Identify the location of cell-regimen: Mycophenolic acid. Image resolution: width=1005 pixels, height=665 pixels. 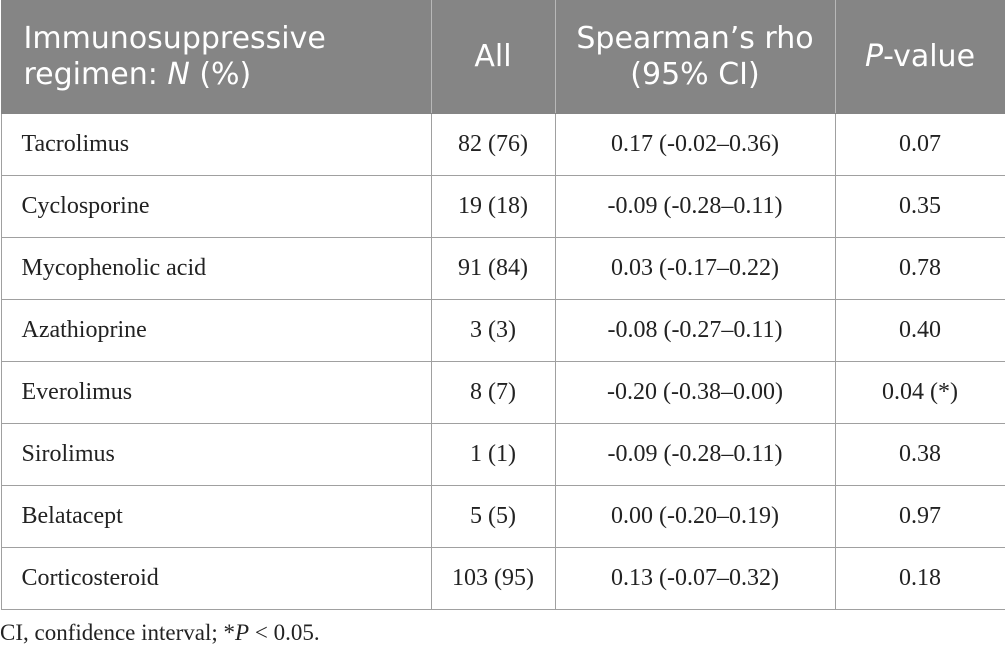
(216, 268).